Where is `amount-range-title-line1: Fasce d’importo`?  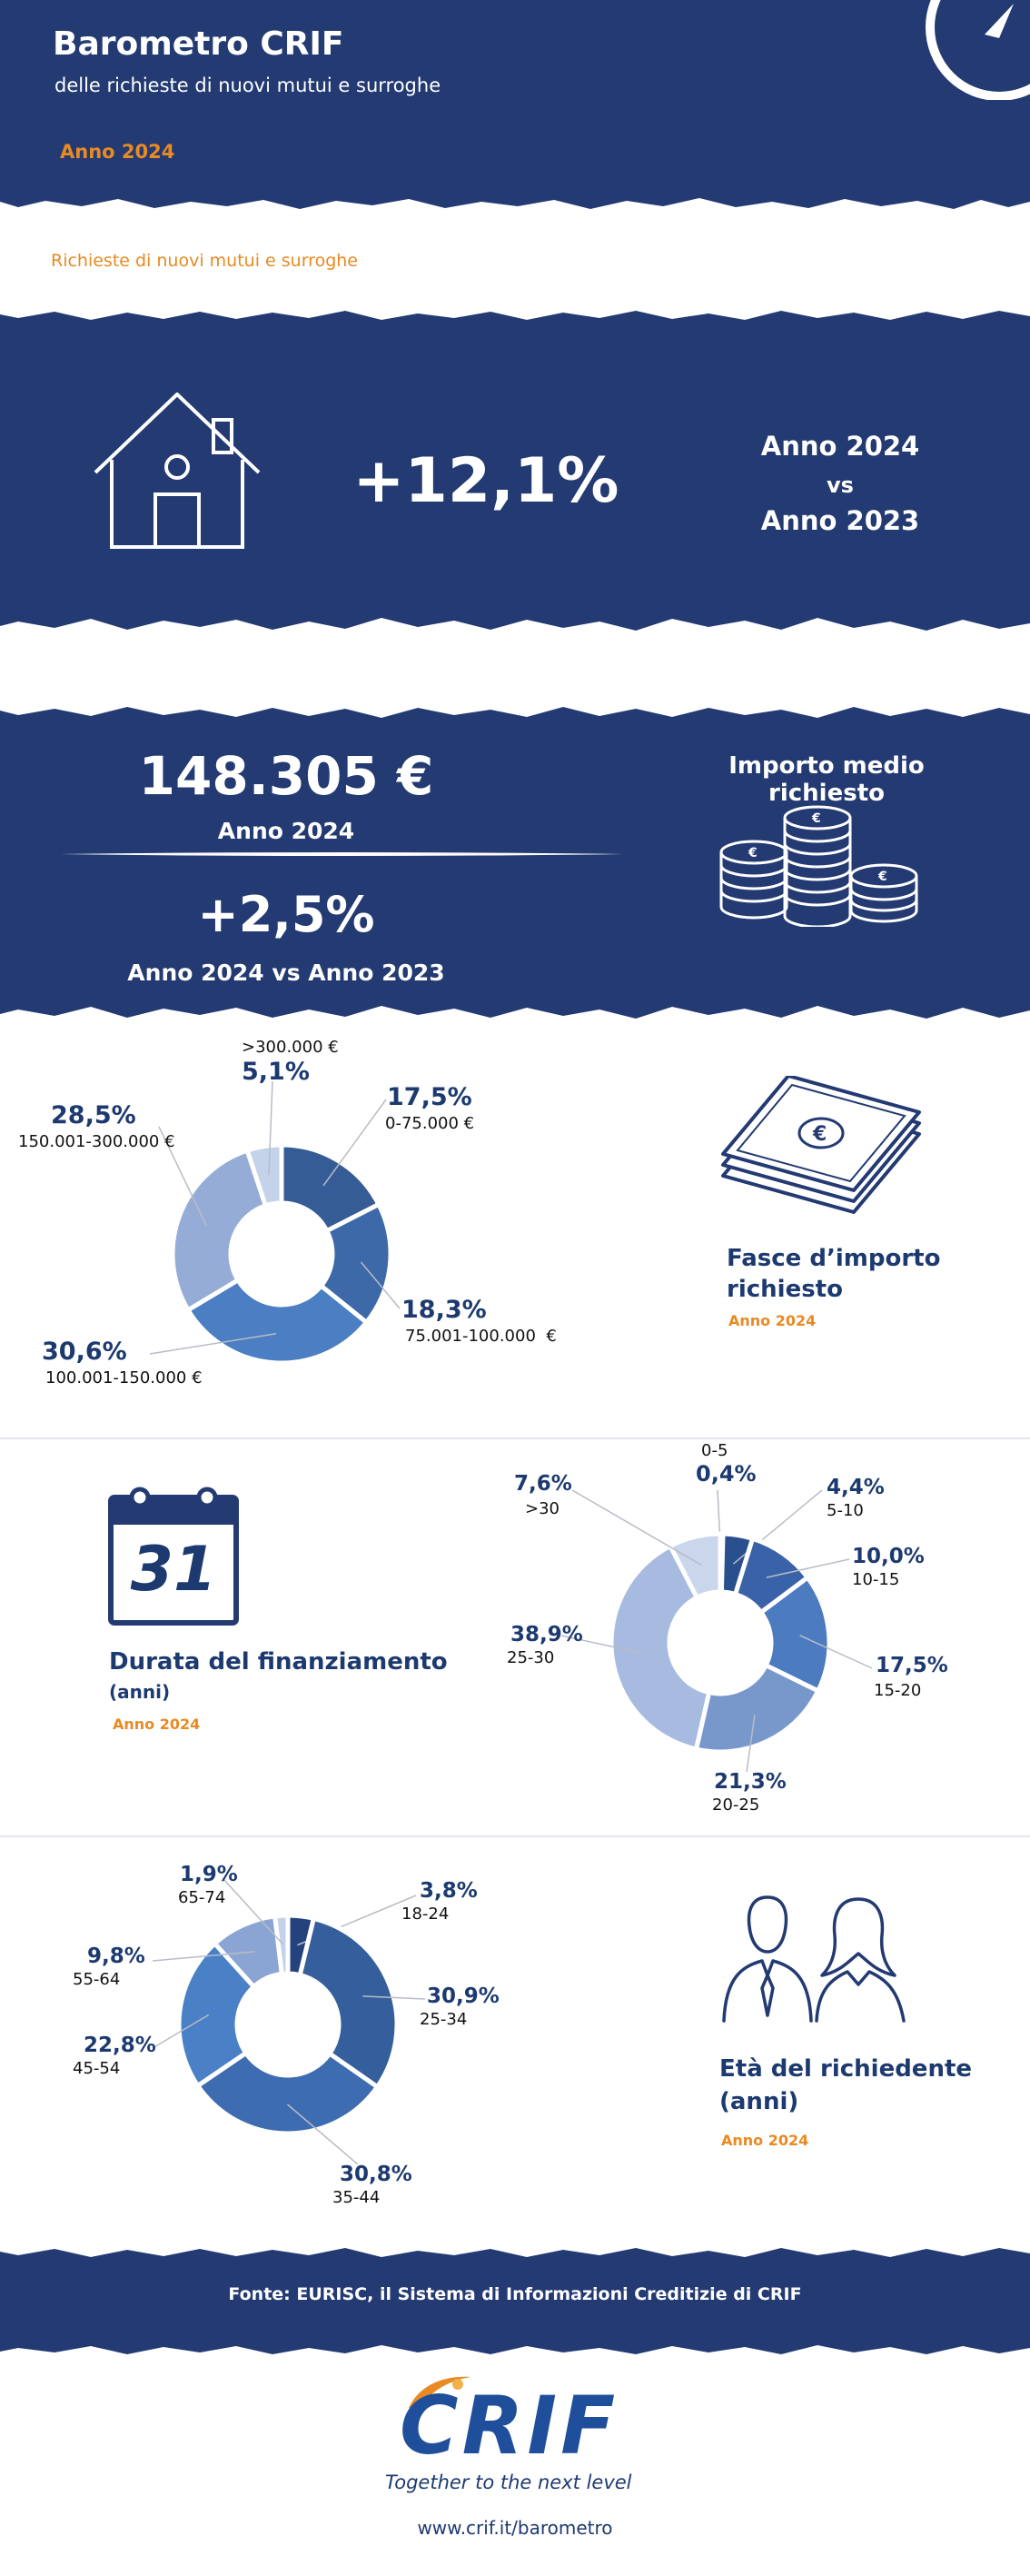
amount-range-title-line1: Fasce d’importo is located at coordinates (834, 1259).